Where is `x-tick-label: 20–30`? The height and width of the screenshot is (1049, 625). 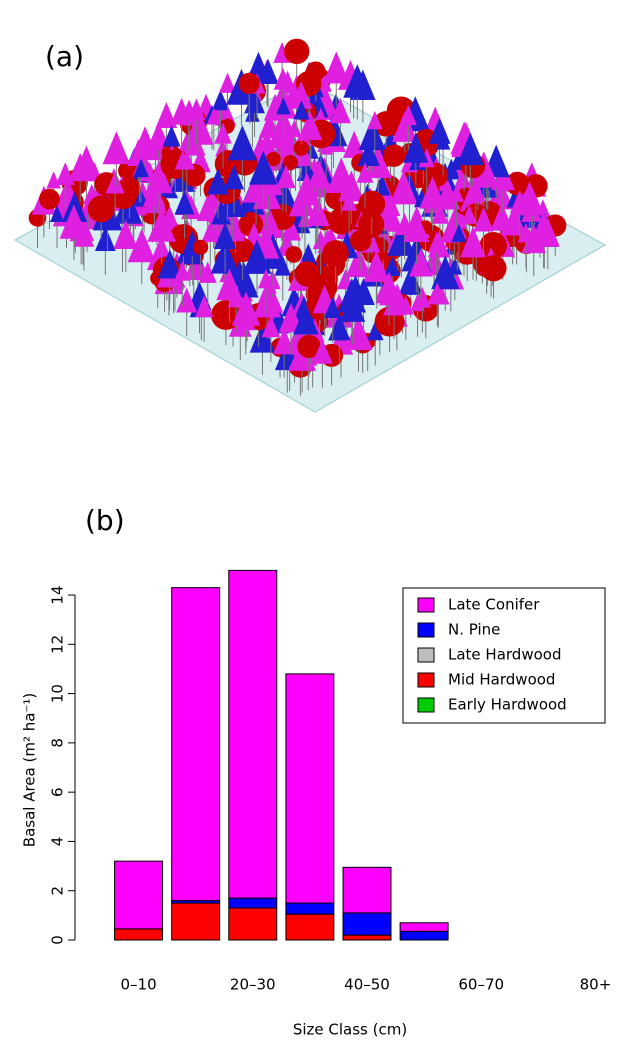 x-tick-label: 20–30 is located at coordinates (253, 985).